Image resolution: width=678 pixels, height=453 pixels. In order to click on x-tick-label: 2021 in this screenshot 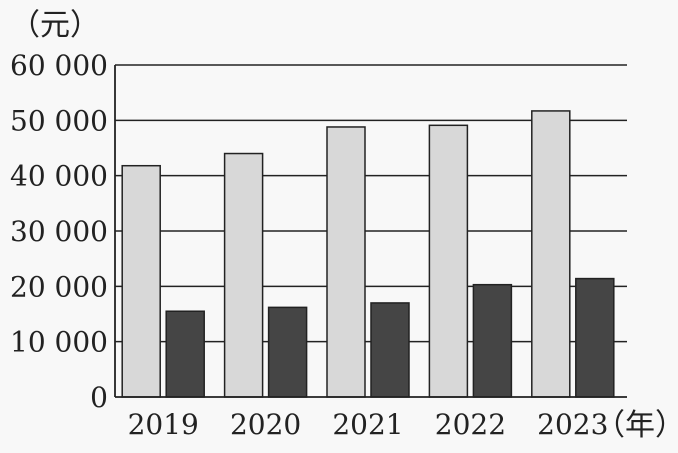, I will do `click(367, 424)`.